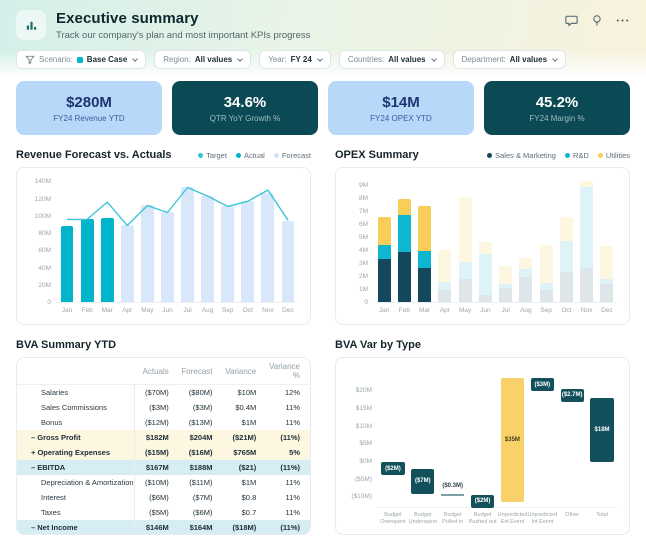 This screenshot has width=646, height=540. Describe the element at coordinates (228, 254) in the screenshot. I see `forecast-bar-sep` at that location.